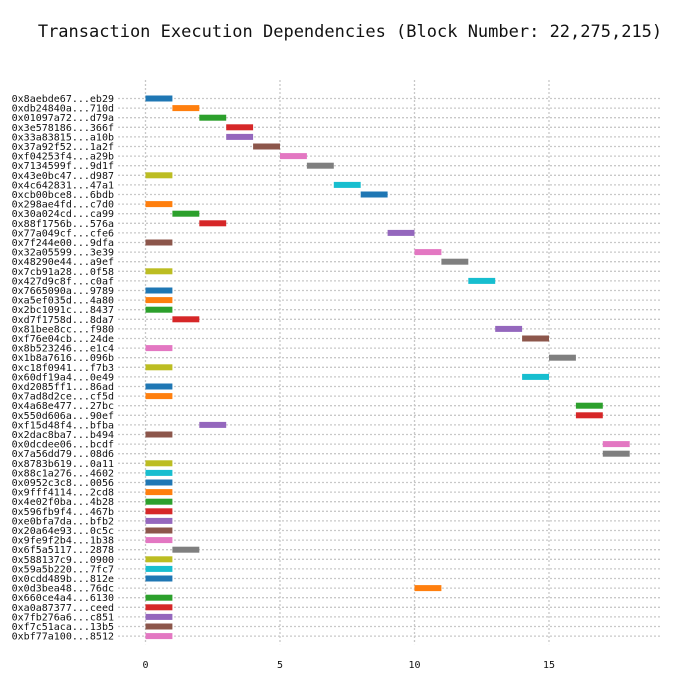  Describe the element at coordinates (63, 349) in the screenshot. I see `transaction-label: 0x8b523246...e1c4` at that location.